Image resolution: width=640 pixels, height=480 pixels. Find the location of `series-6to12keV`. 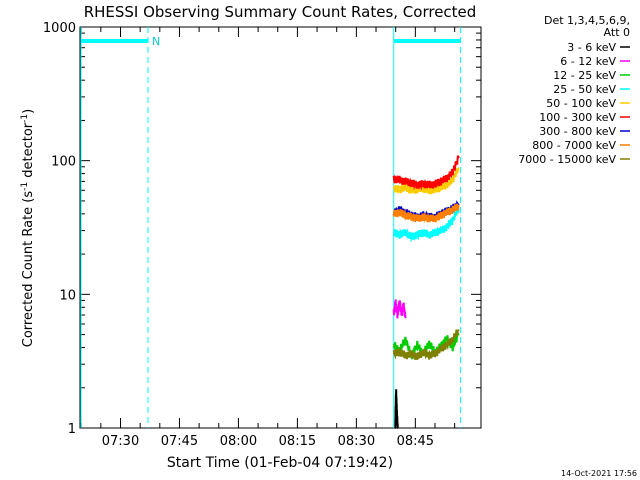

series-6to12keV is located at coordinates (399, 309).